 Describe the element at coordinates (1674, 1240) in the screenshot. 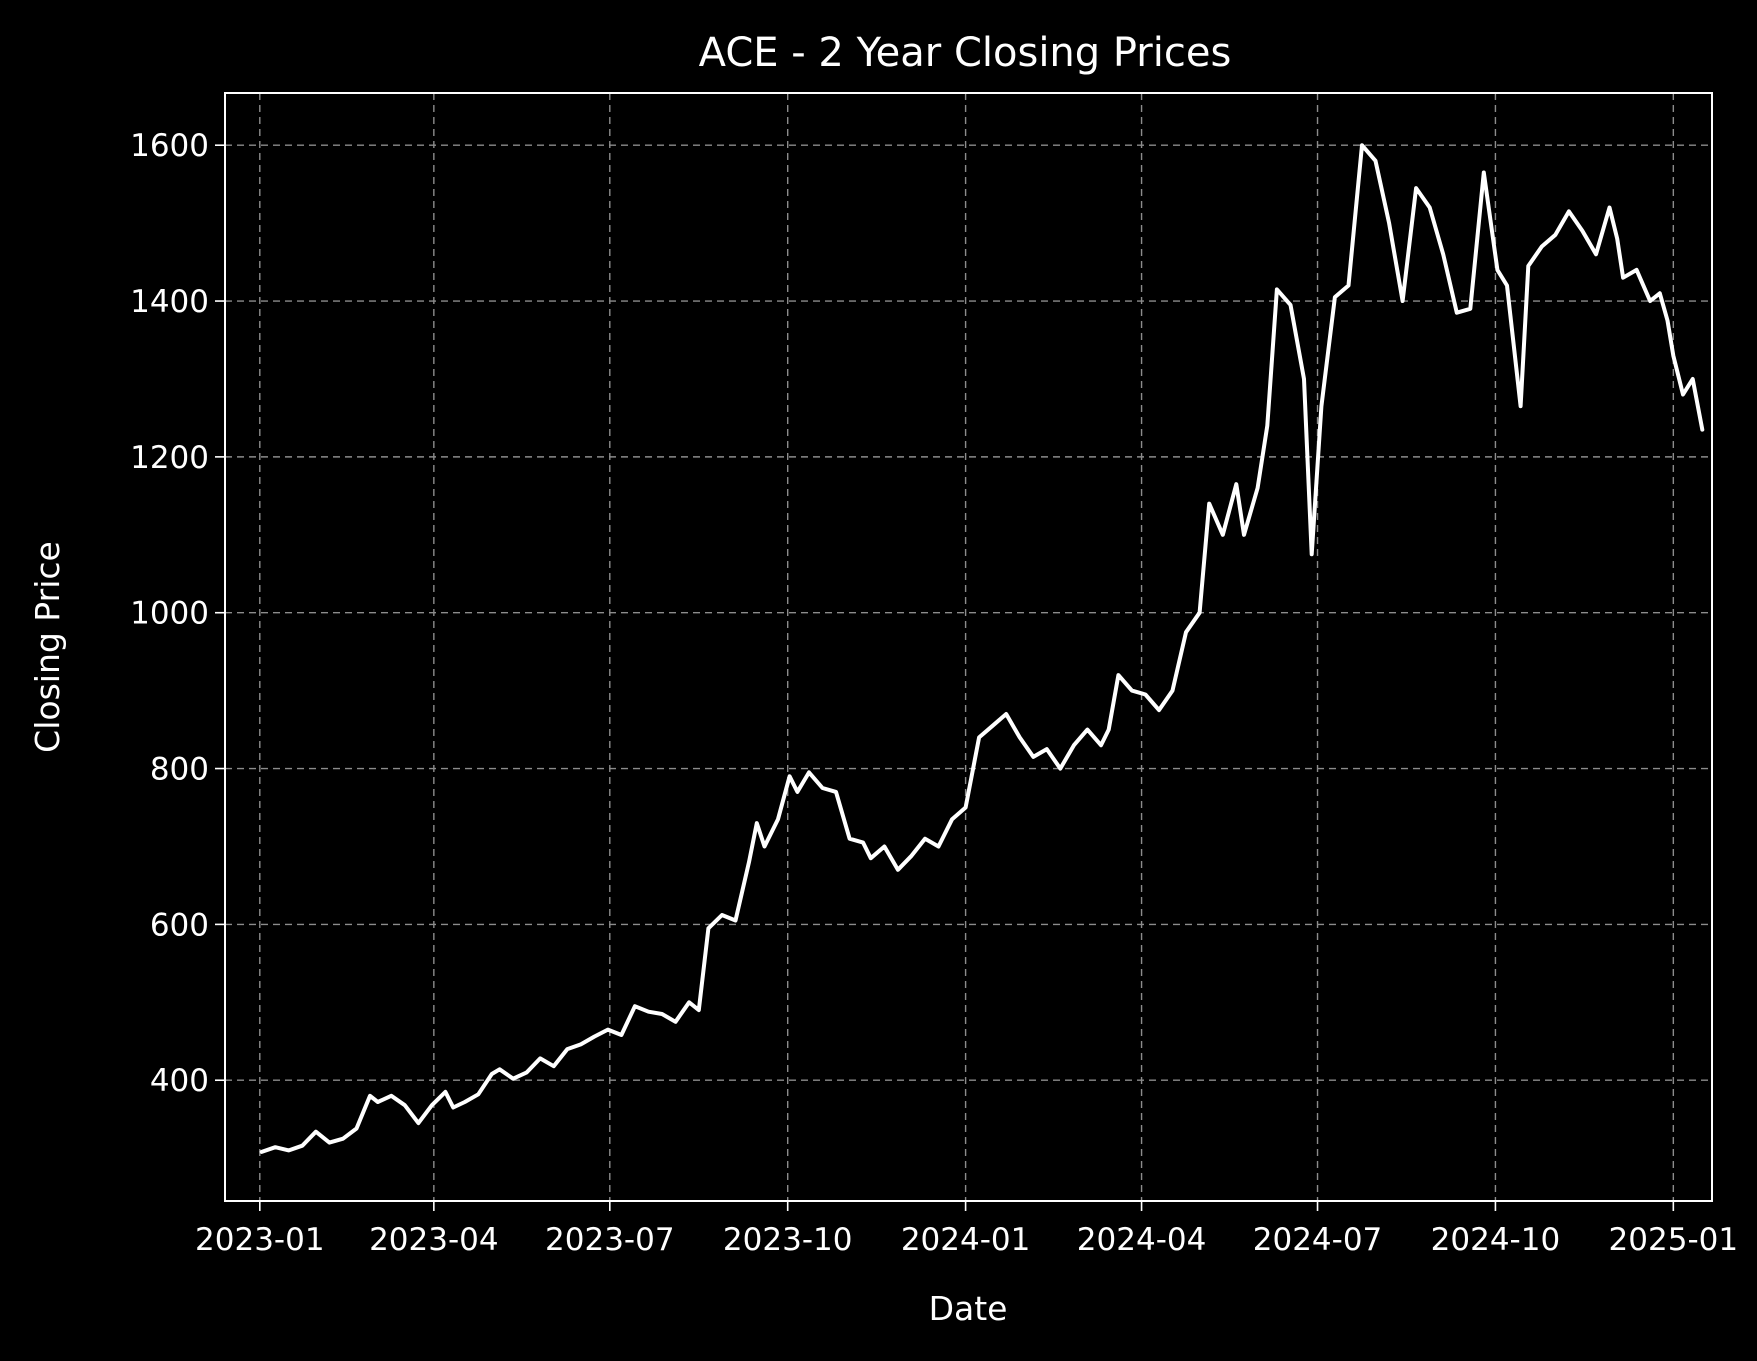

I see `x-tick-label: 2025-01` at that location.